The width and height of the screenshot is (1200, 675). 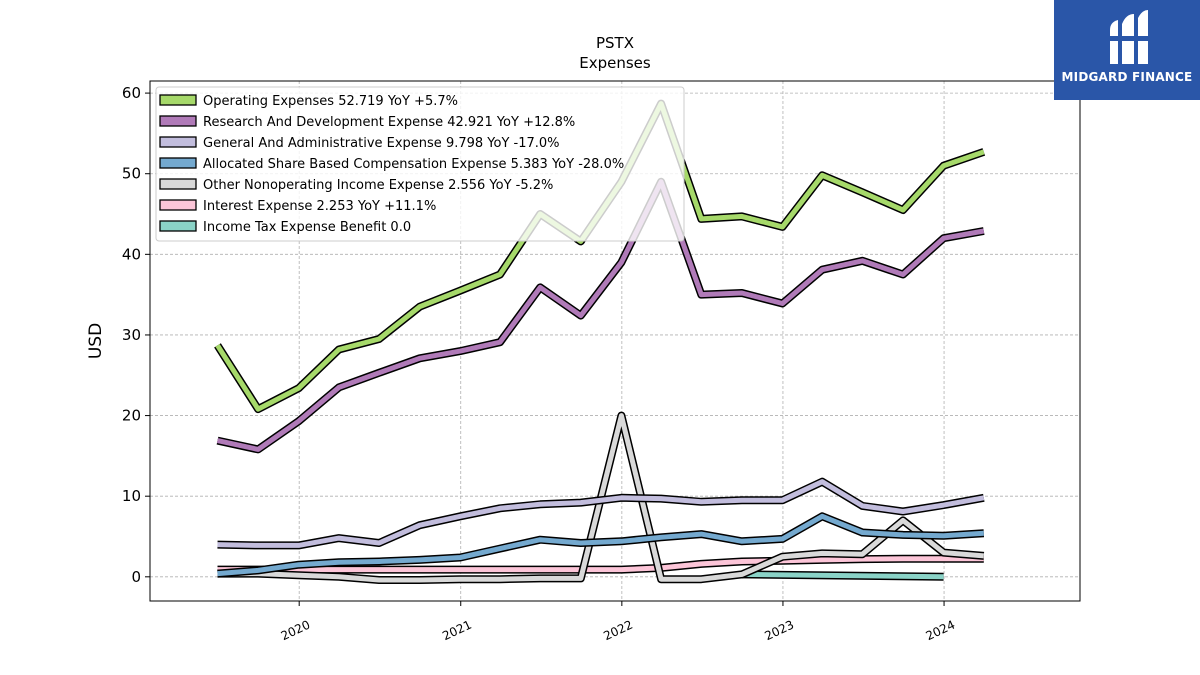 I want to click on legend-swatch-research-and-development-expense, so click(x=178, y=121).